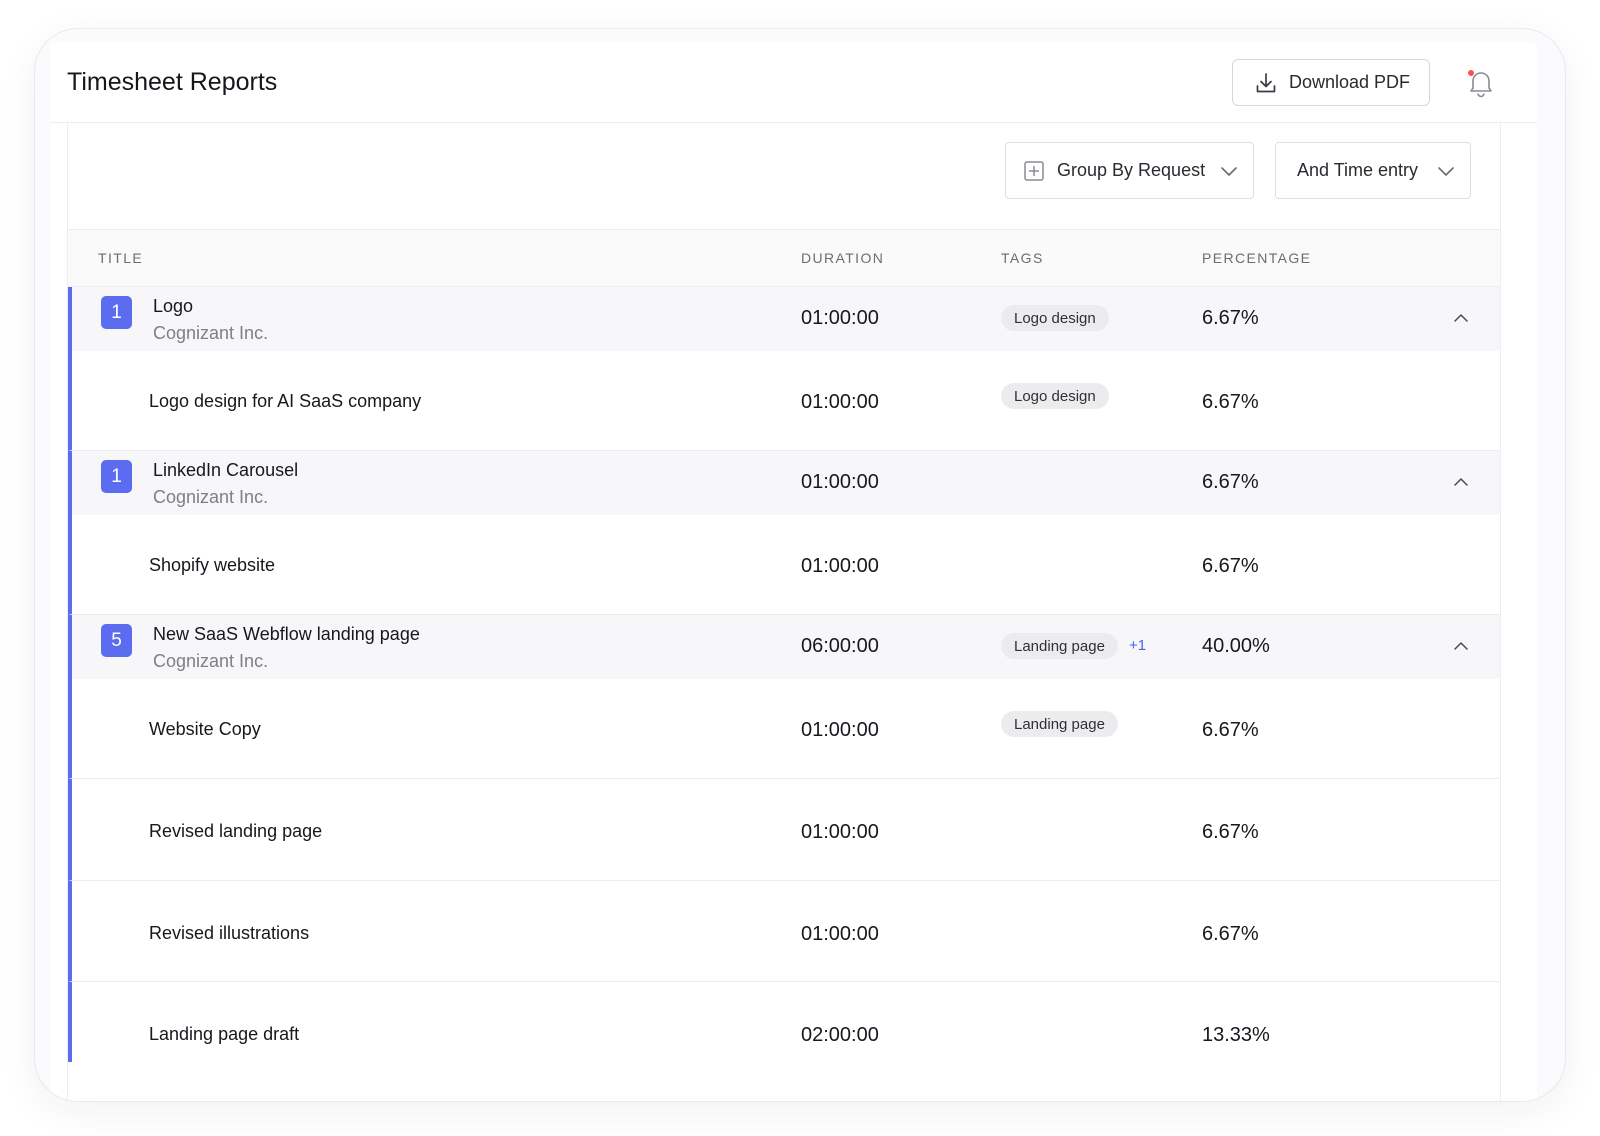  Describe the element at coordinates (236, 831) in the screenshot. I see `entry-title: Revised landing page` at that location.